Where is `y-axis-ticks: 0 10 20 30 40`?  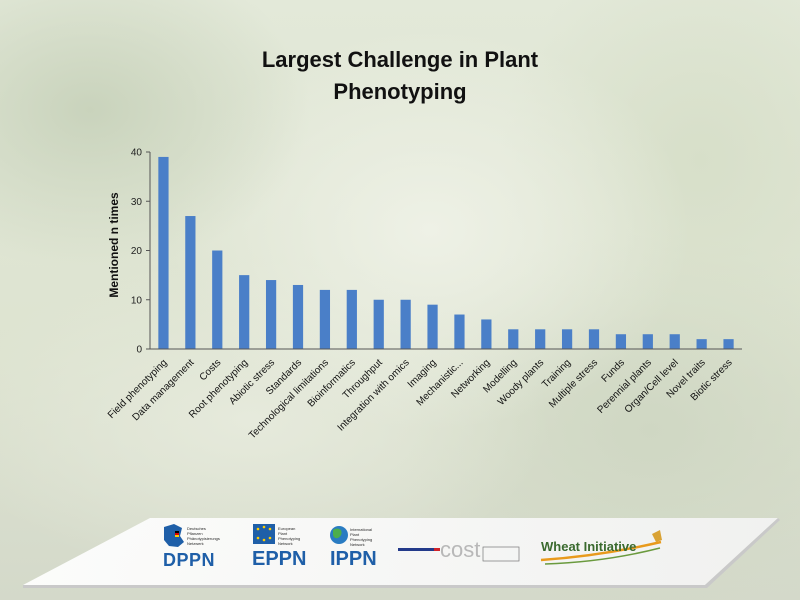 y-axis-ticks: 0 10 20 30 40 is located at coordinates (140, 252).